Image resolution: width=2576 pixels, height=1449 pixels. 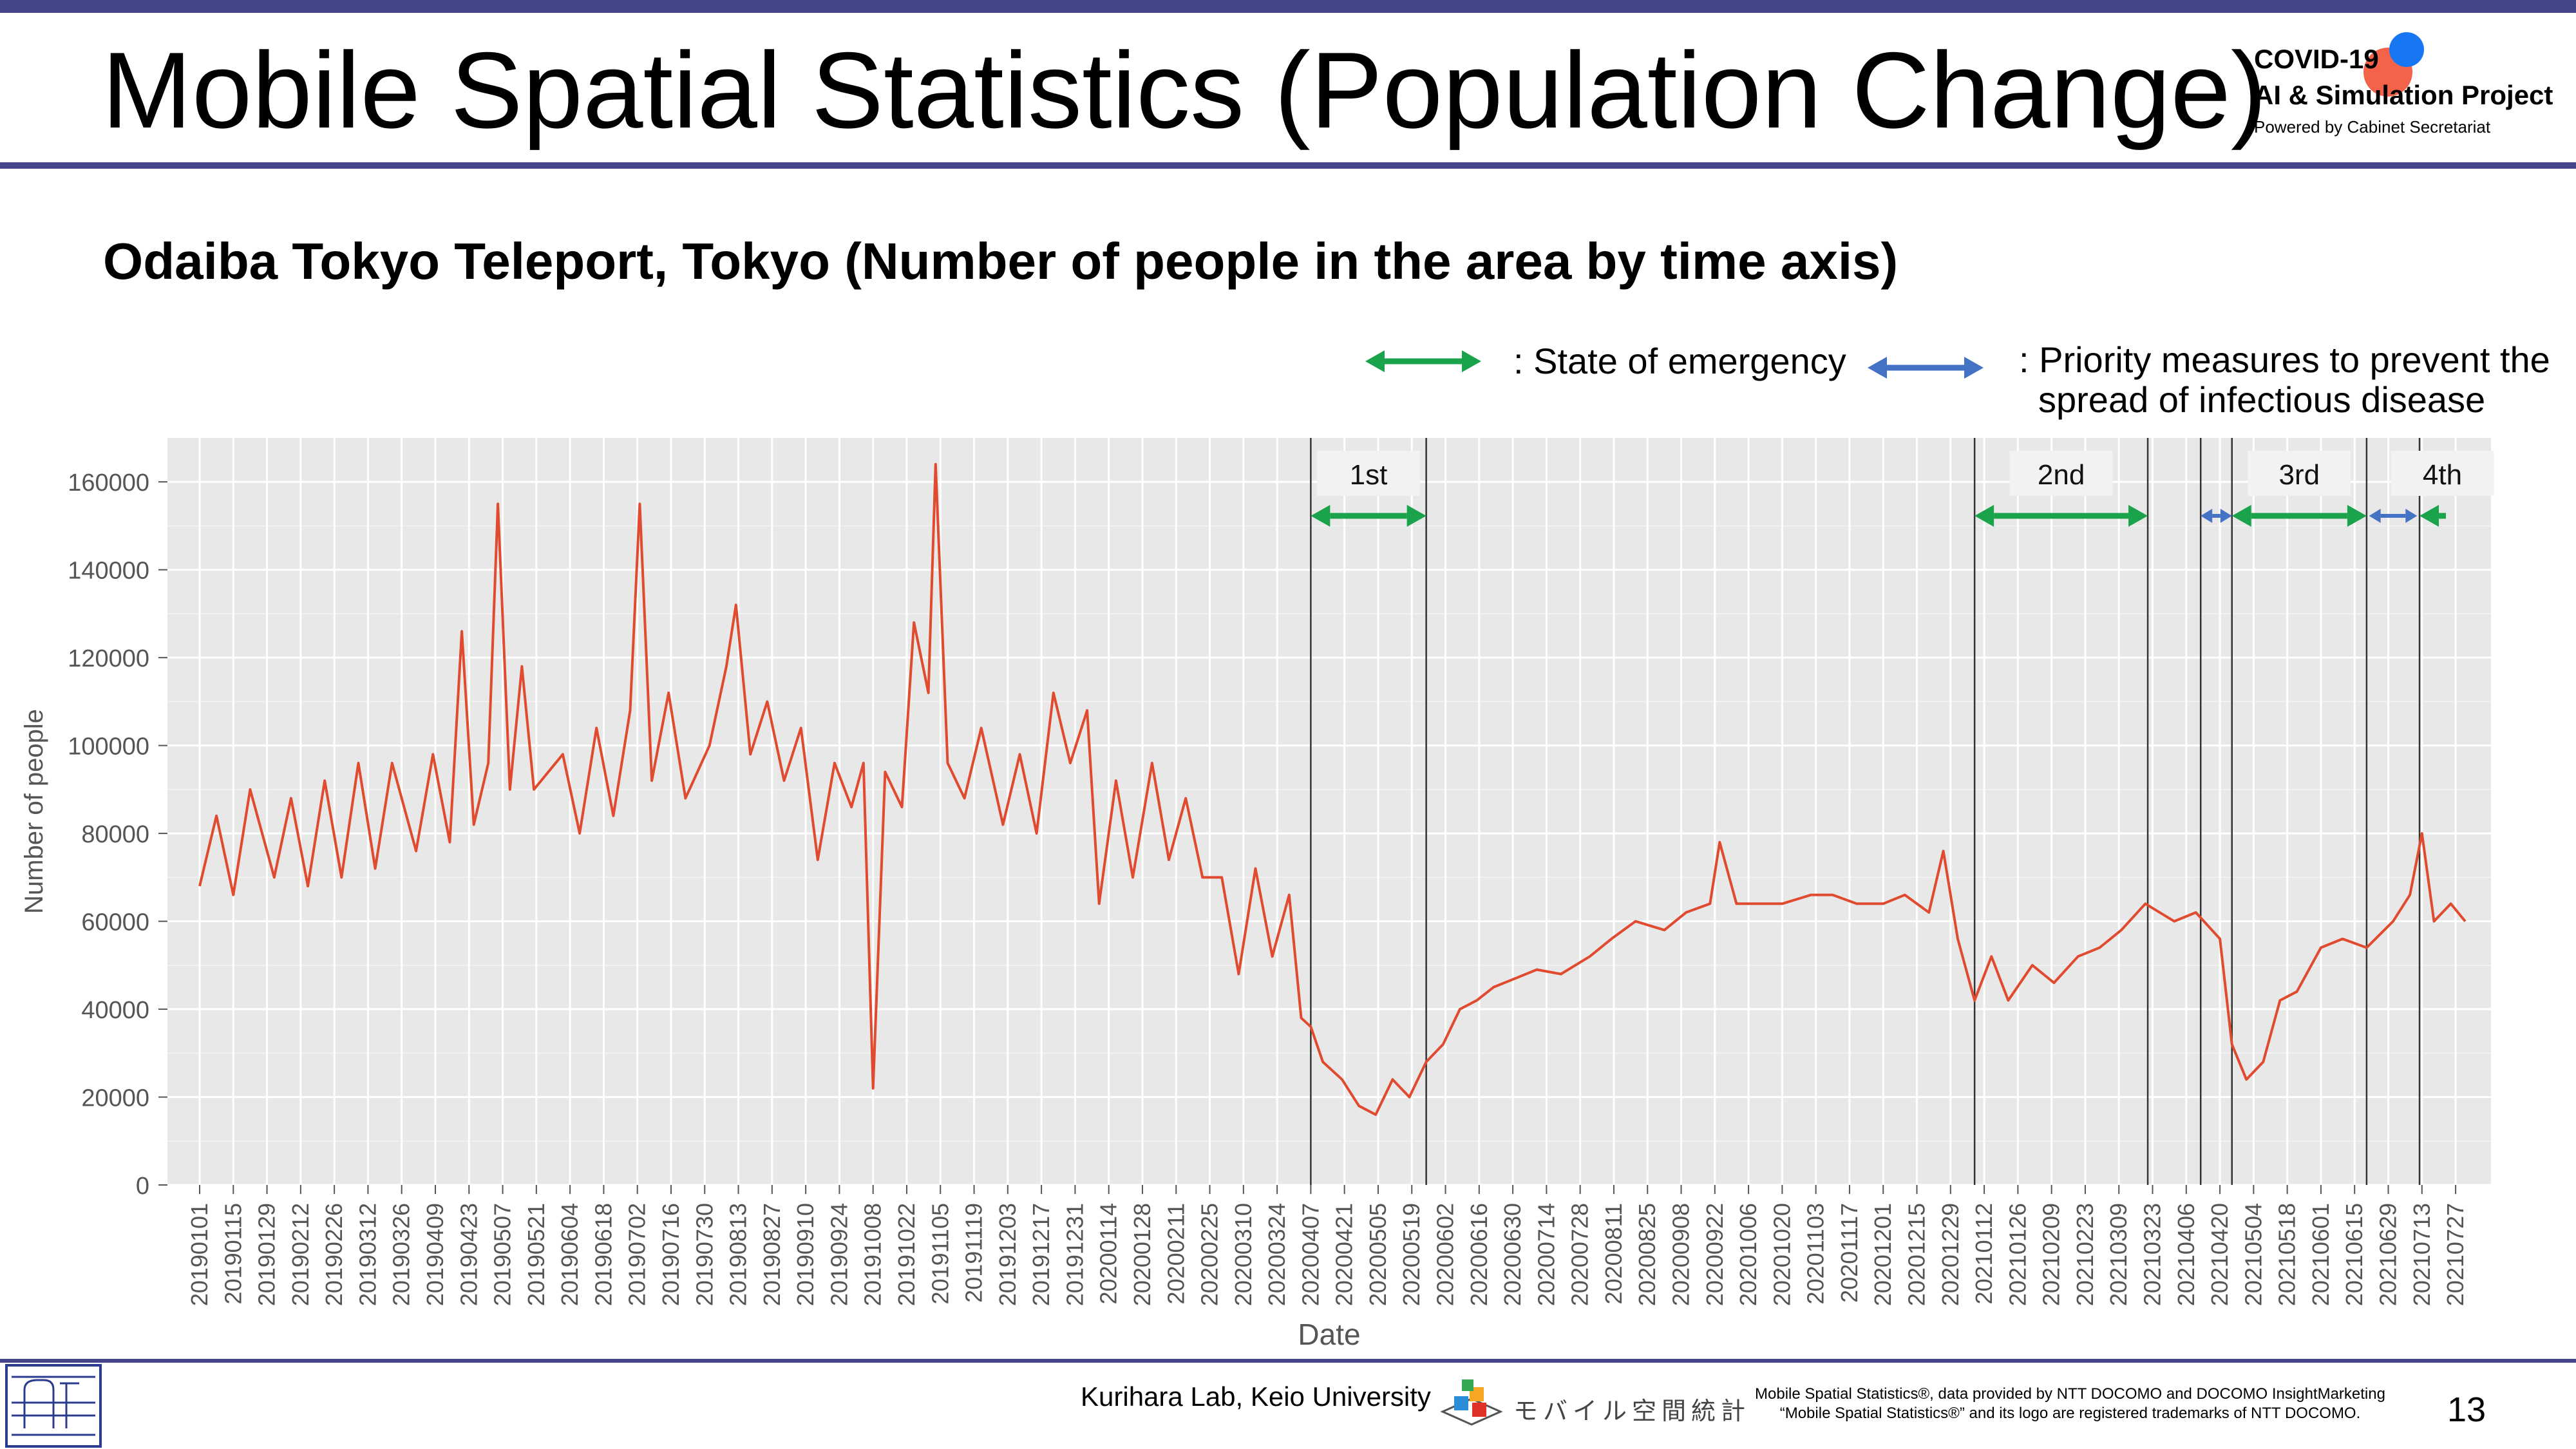 I want to click on x-tick-label: 20190312, so click(x=367, y=1254).